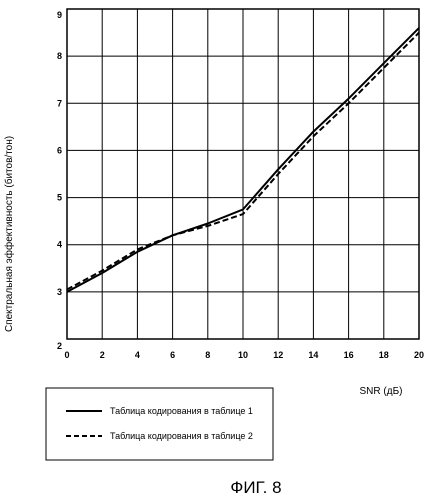 This screenshot has height=499, width=426. Describe the element at coordinates (102, 355) in the screenshot. I see `x-tick-label-1: 2` at that location.